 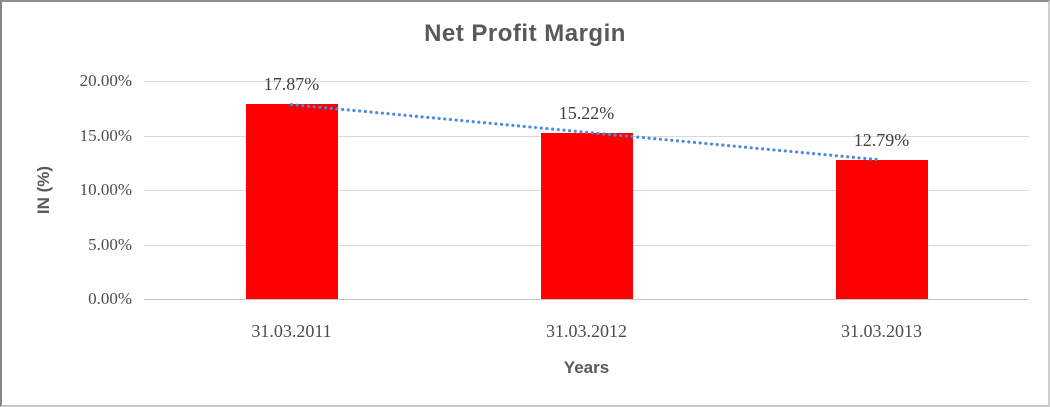 What do you see at coordinates (105, 135) in the screenshot?
I see `y-tick-label: 15.00%` at bounding box center [105, 135].